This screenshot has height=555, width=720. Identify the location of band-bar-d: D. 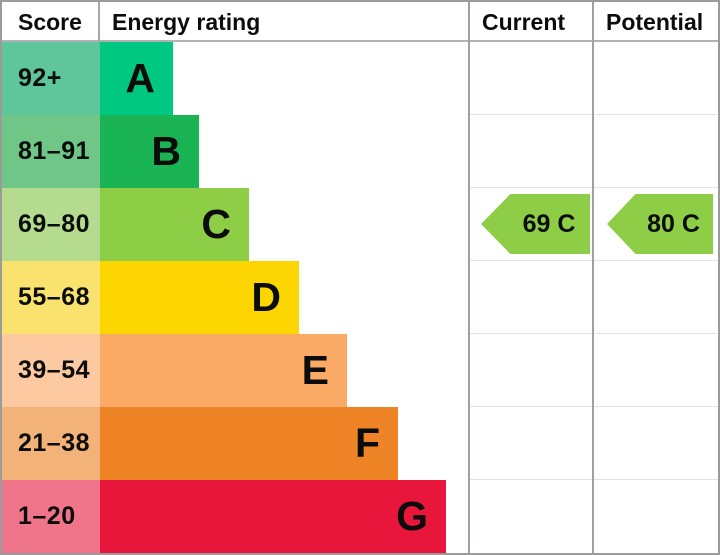
(199, 297).